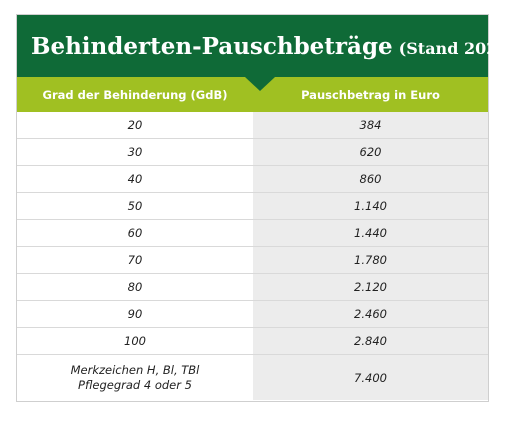 The width and height of the screenshot is (505, 421). I want to click on amount-cell: 384, so click(370, 125).